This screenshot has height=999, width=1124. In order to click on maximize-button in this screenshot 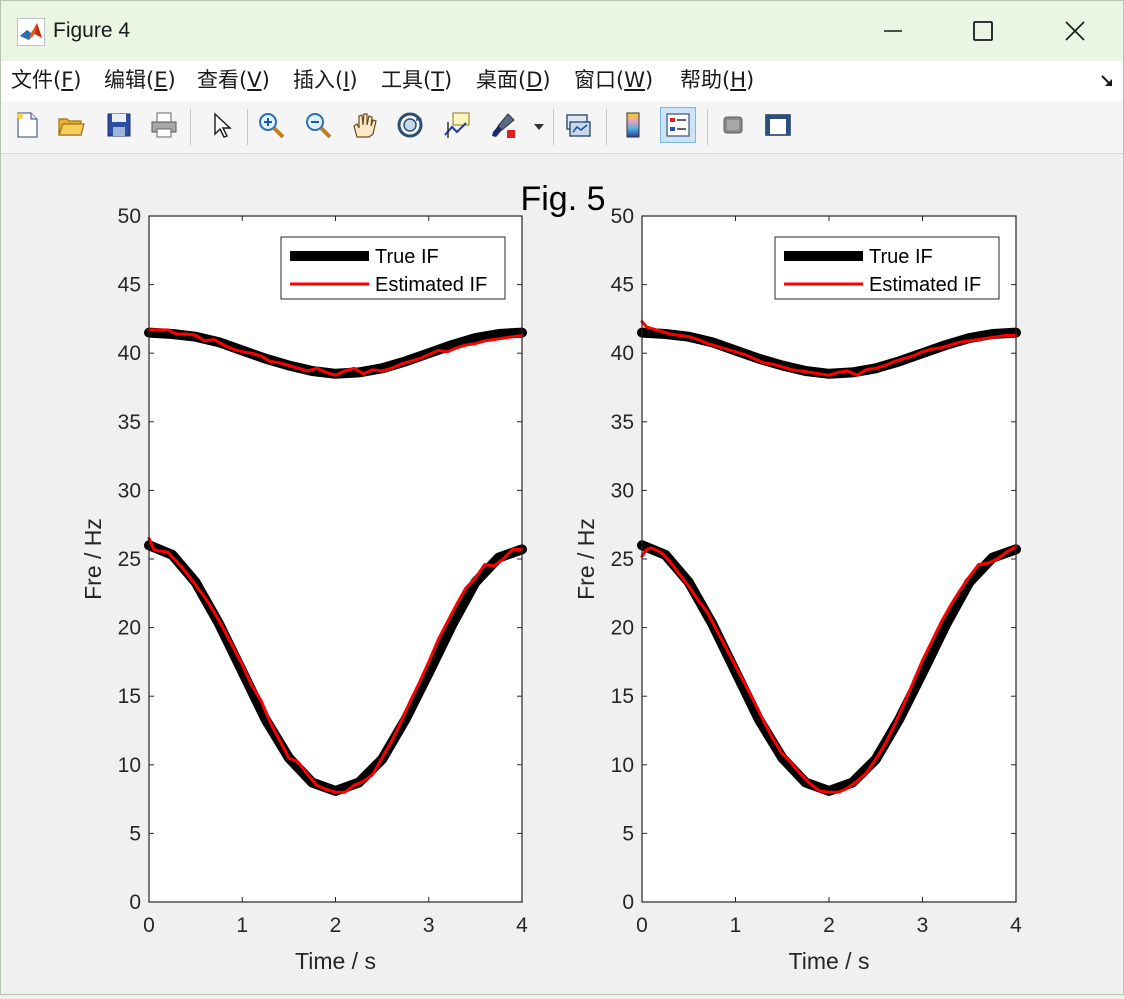, I will do `click(983, 31)`.